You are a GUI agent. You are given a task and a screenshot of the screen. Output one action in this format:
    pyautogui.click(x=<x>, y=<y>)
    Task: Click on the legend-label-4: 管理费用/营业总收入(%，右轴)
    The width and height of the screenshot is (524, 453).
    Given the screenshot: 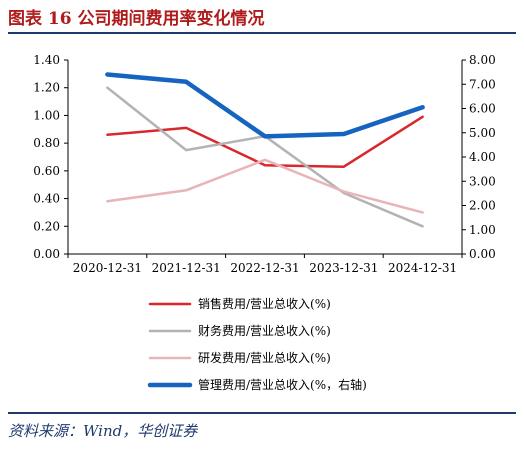 What is the action you would take?
    pyautogui.click(x=282, y=384)
    